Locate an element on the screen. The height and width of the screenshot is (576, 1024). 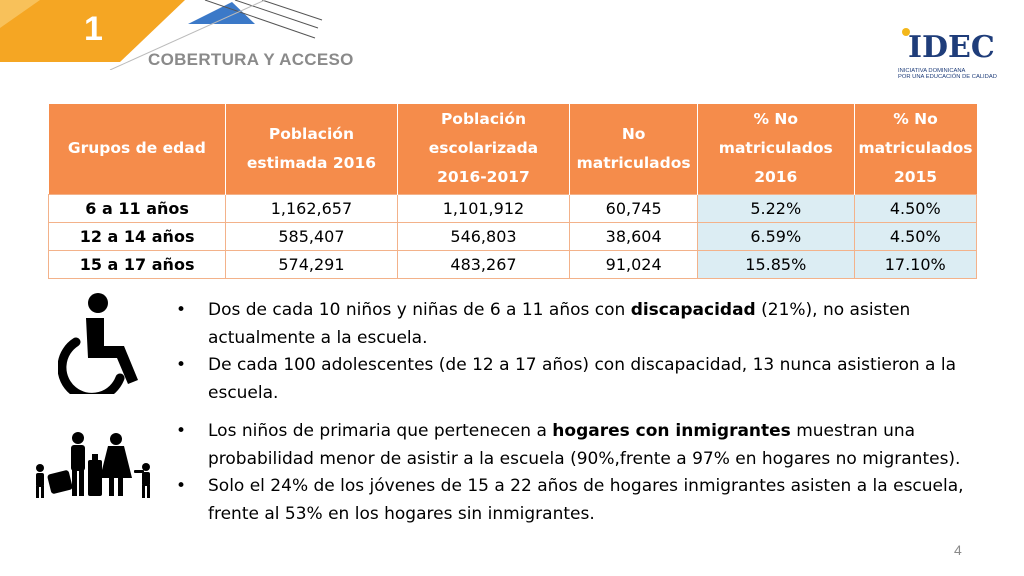
col-header-enrolled-population: Población escolarizada 2016-2017 is located at coordinates (483, 149).